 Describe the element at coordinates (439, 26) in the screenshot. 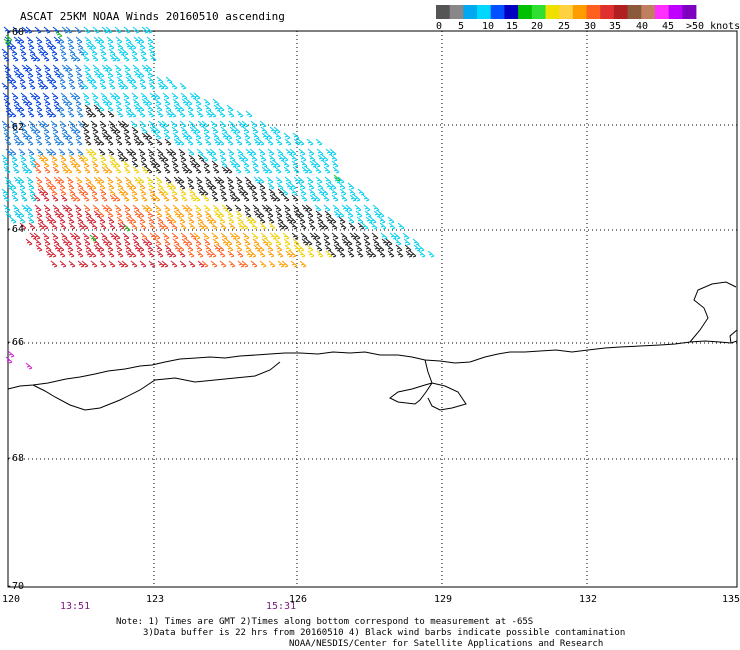

I see `legend-label: 0` at that location.